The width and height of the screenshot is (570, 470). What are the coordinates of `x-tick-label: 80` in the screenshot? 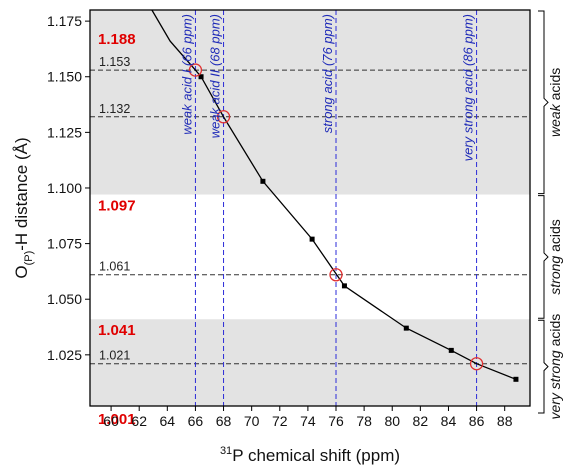 It's located at (392, 421).